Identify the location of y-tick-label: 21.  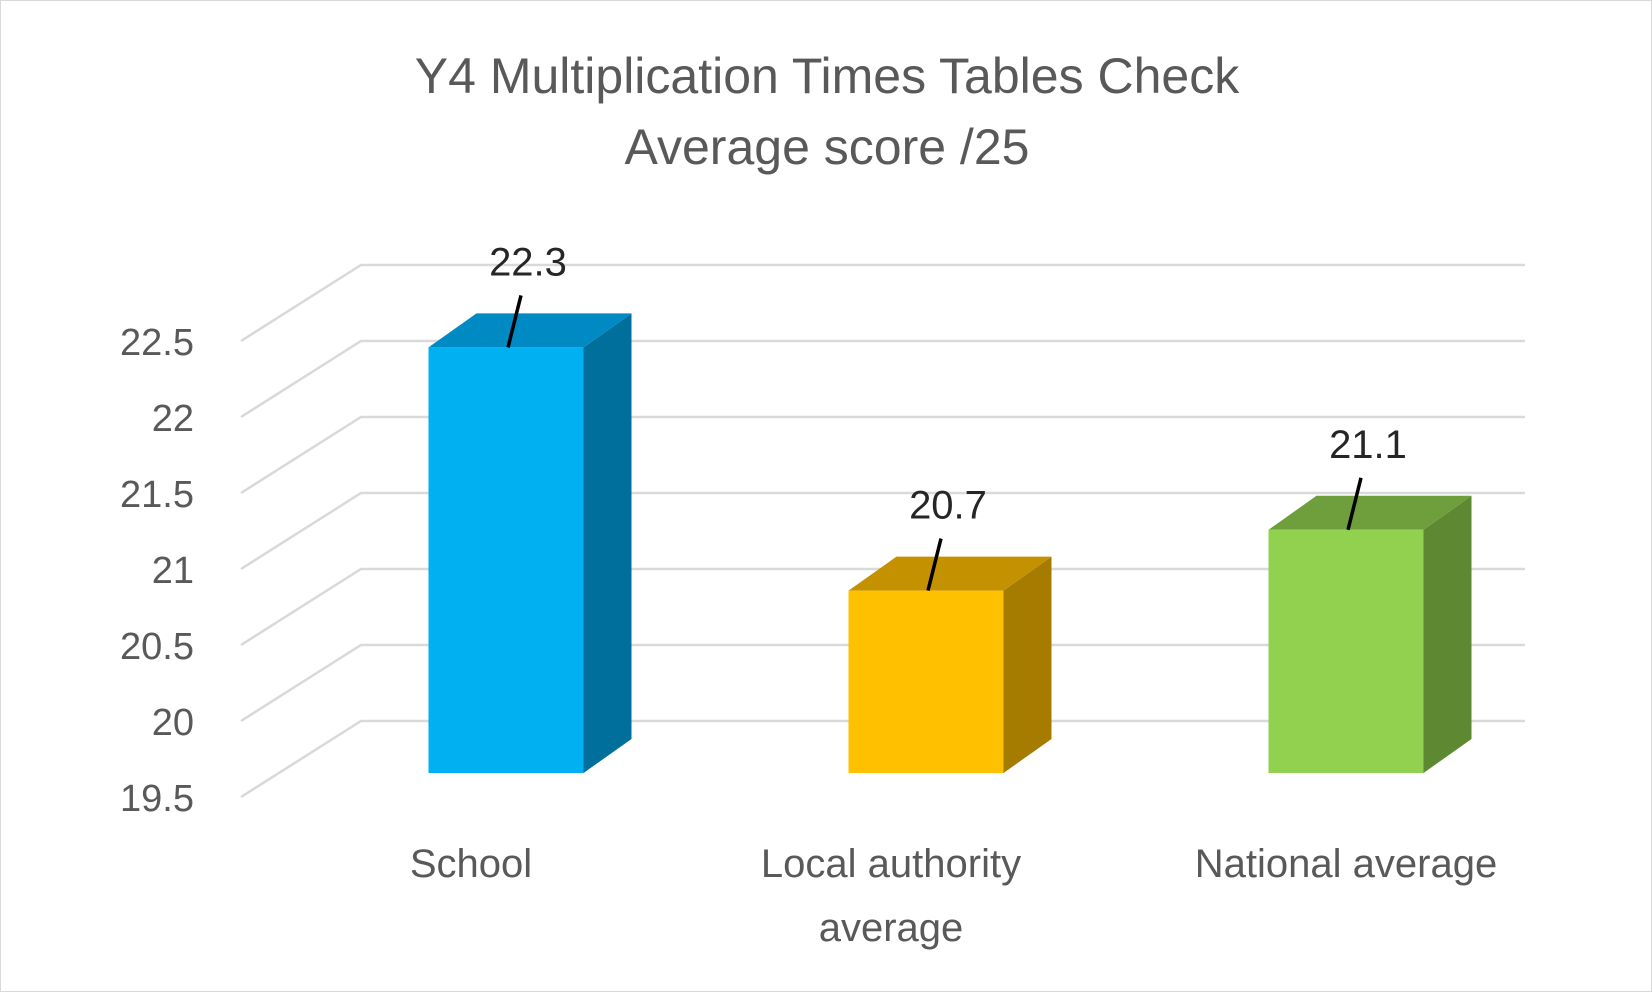
(173, 571).